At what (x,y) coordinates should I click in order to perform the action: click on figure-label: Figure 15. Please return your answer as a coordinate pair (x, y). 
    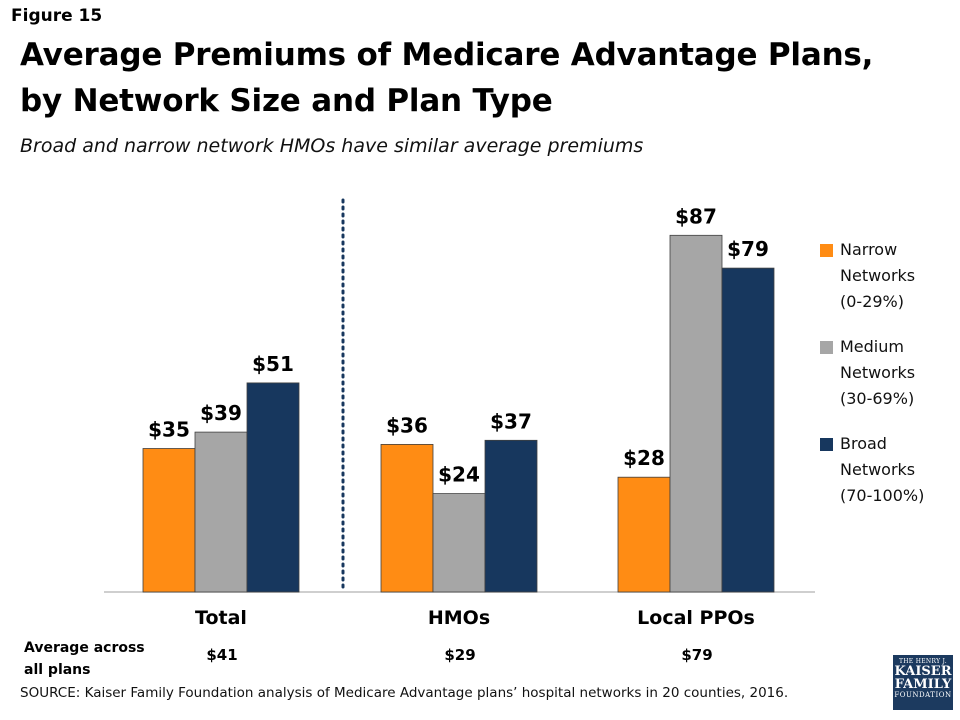
    Looking at the image, I should click on (57, 16).